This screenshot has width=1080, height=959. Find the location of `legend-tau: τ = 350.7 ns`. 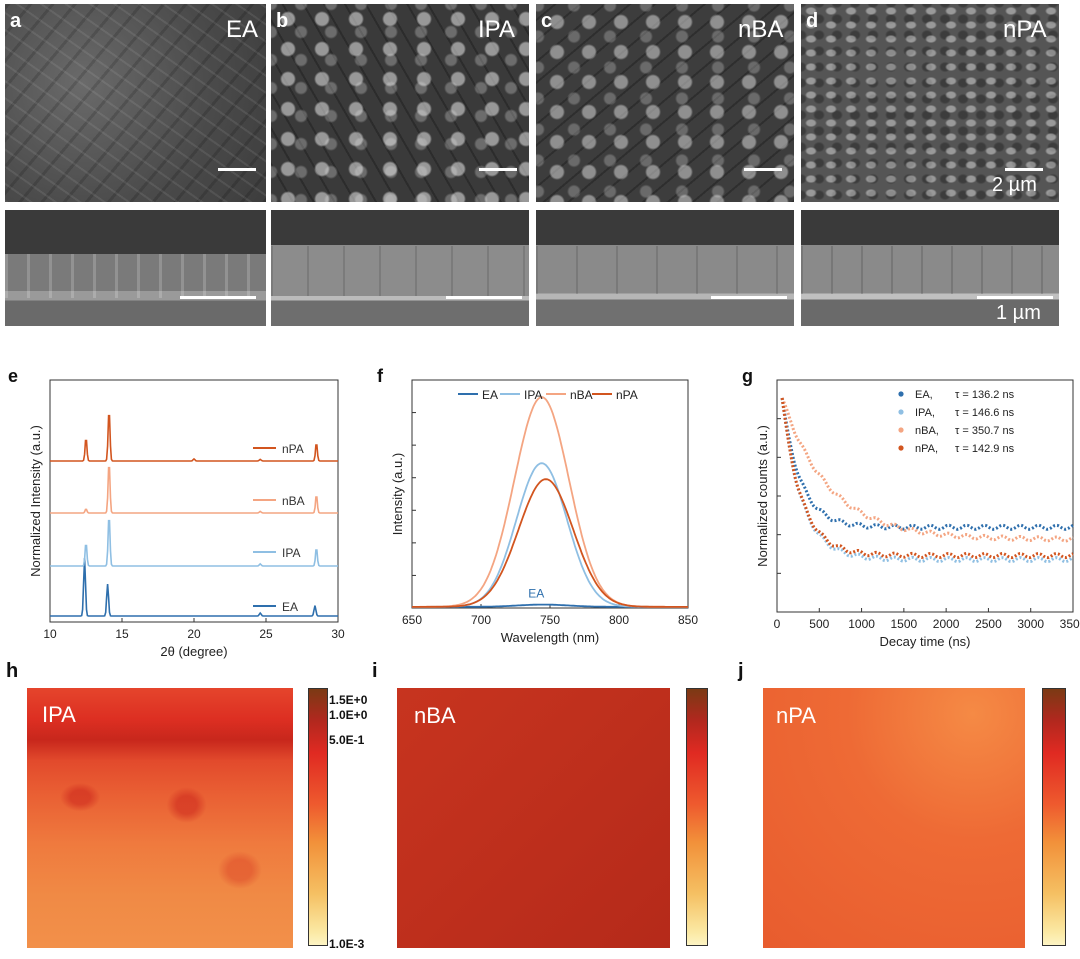

legend-tau: τ = 350.7 ns is located at coordinates (985, 431).